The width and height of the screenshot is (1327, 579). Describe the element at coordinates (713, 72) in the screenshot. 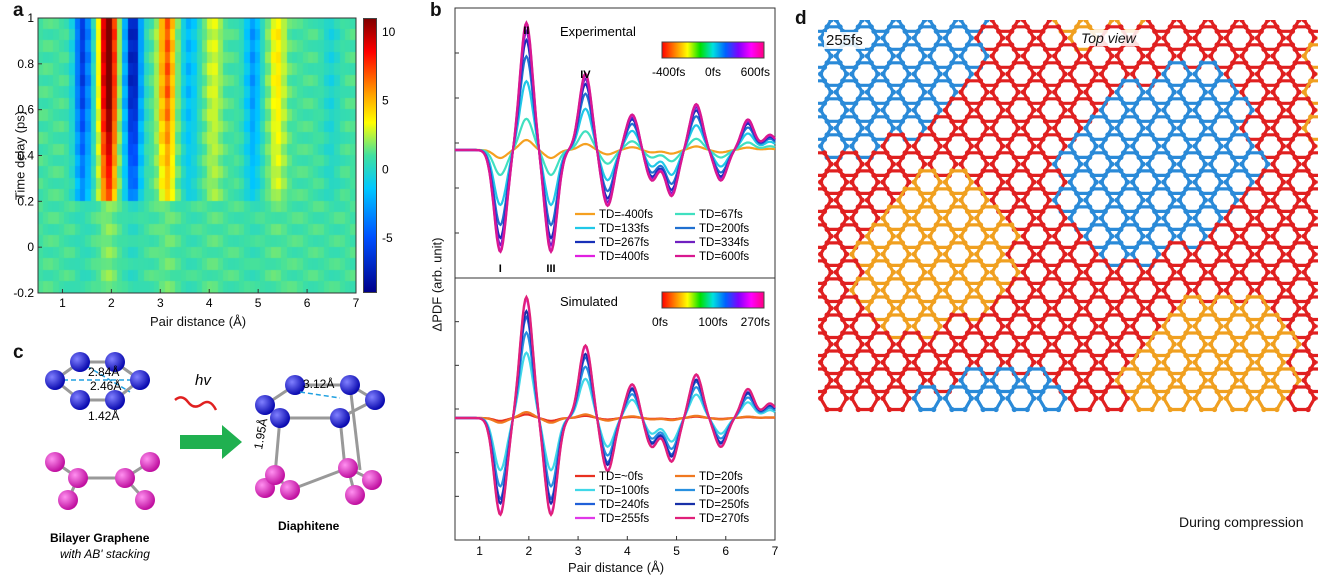

I see `colorbar-label: 0fs` at that location.